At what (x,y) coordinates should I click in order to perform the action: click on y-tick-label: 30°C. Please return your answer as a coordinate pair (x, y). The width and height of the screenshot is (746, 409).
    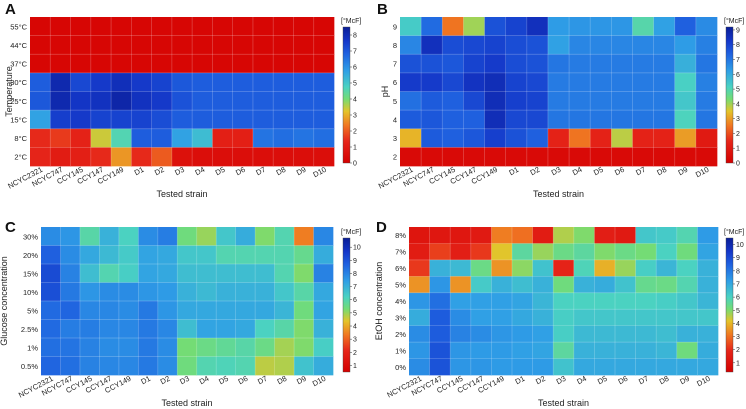
    Looking at the image, I should click on (18, 82).